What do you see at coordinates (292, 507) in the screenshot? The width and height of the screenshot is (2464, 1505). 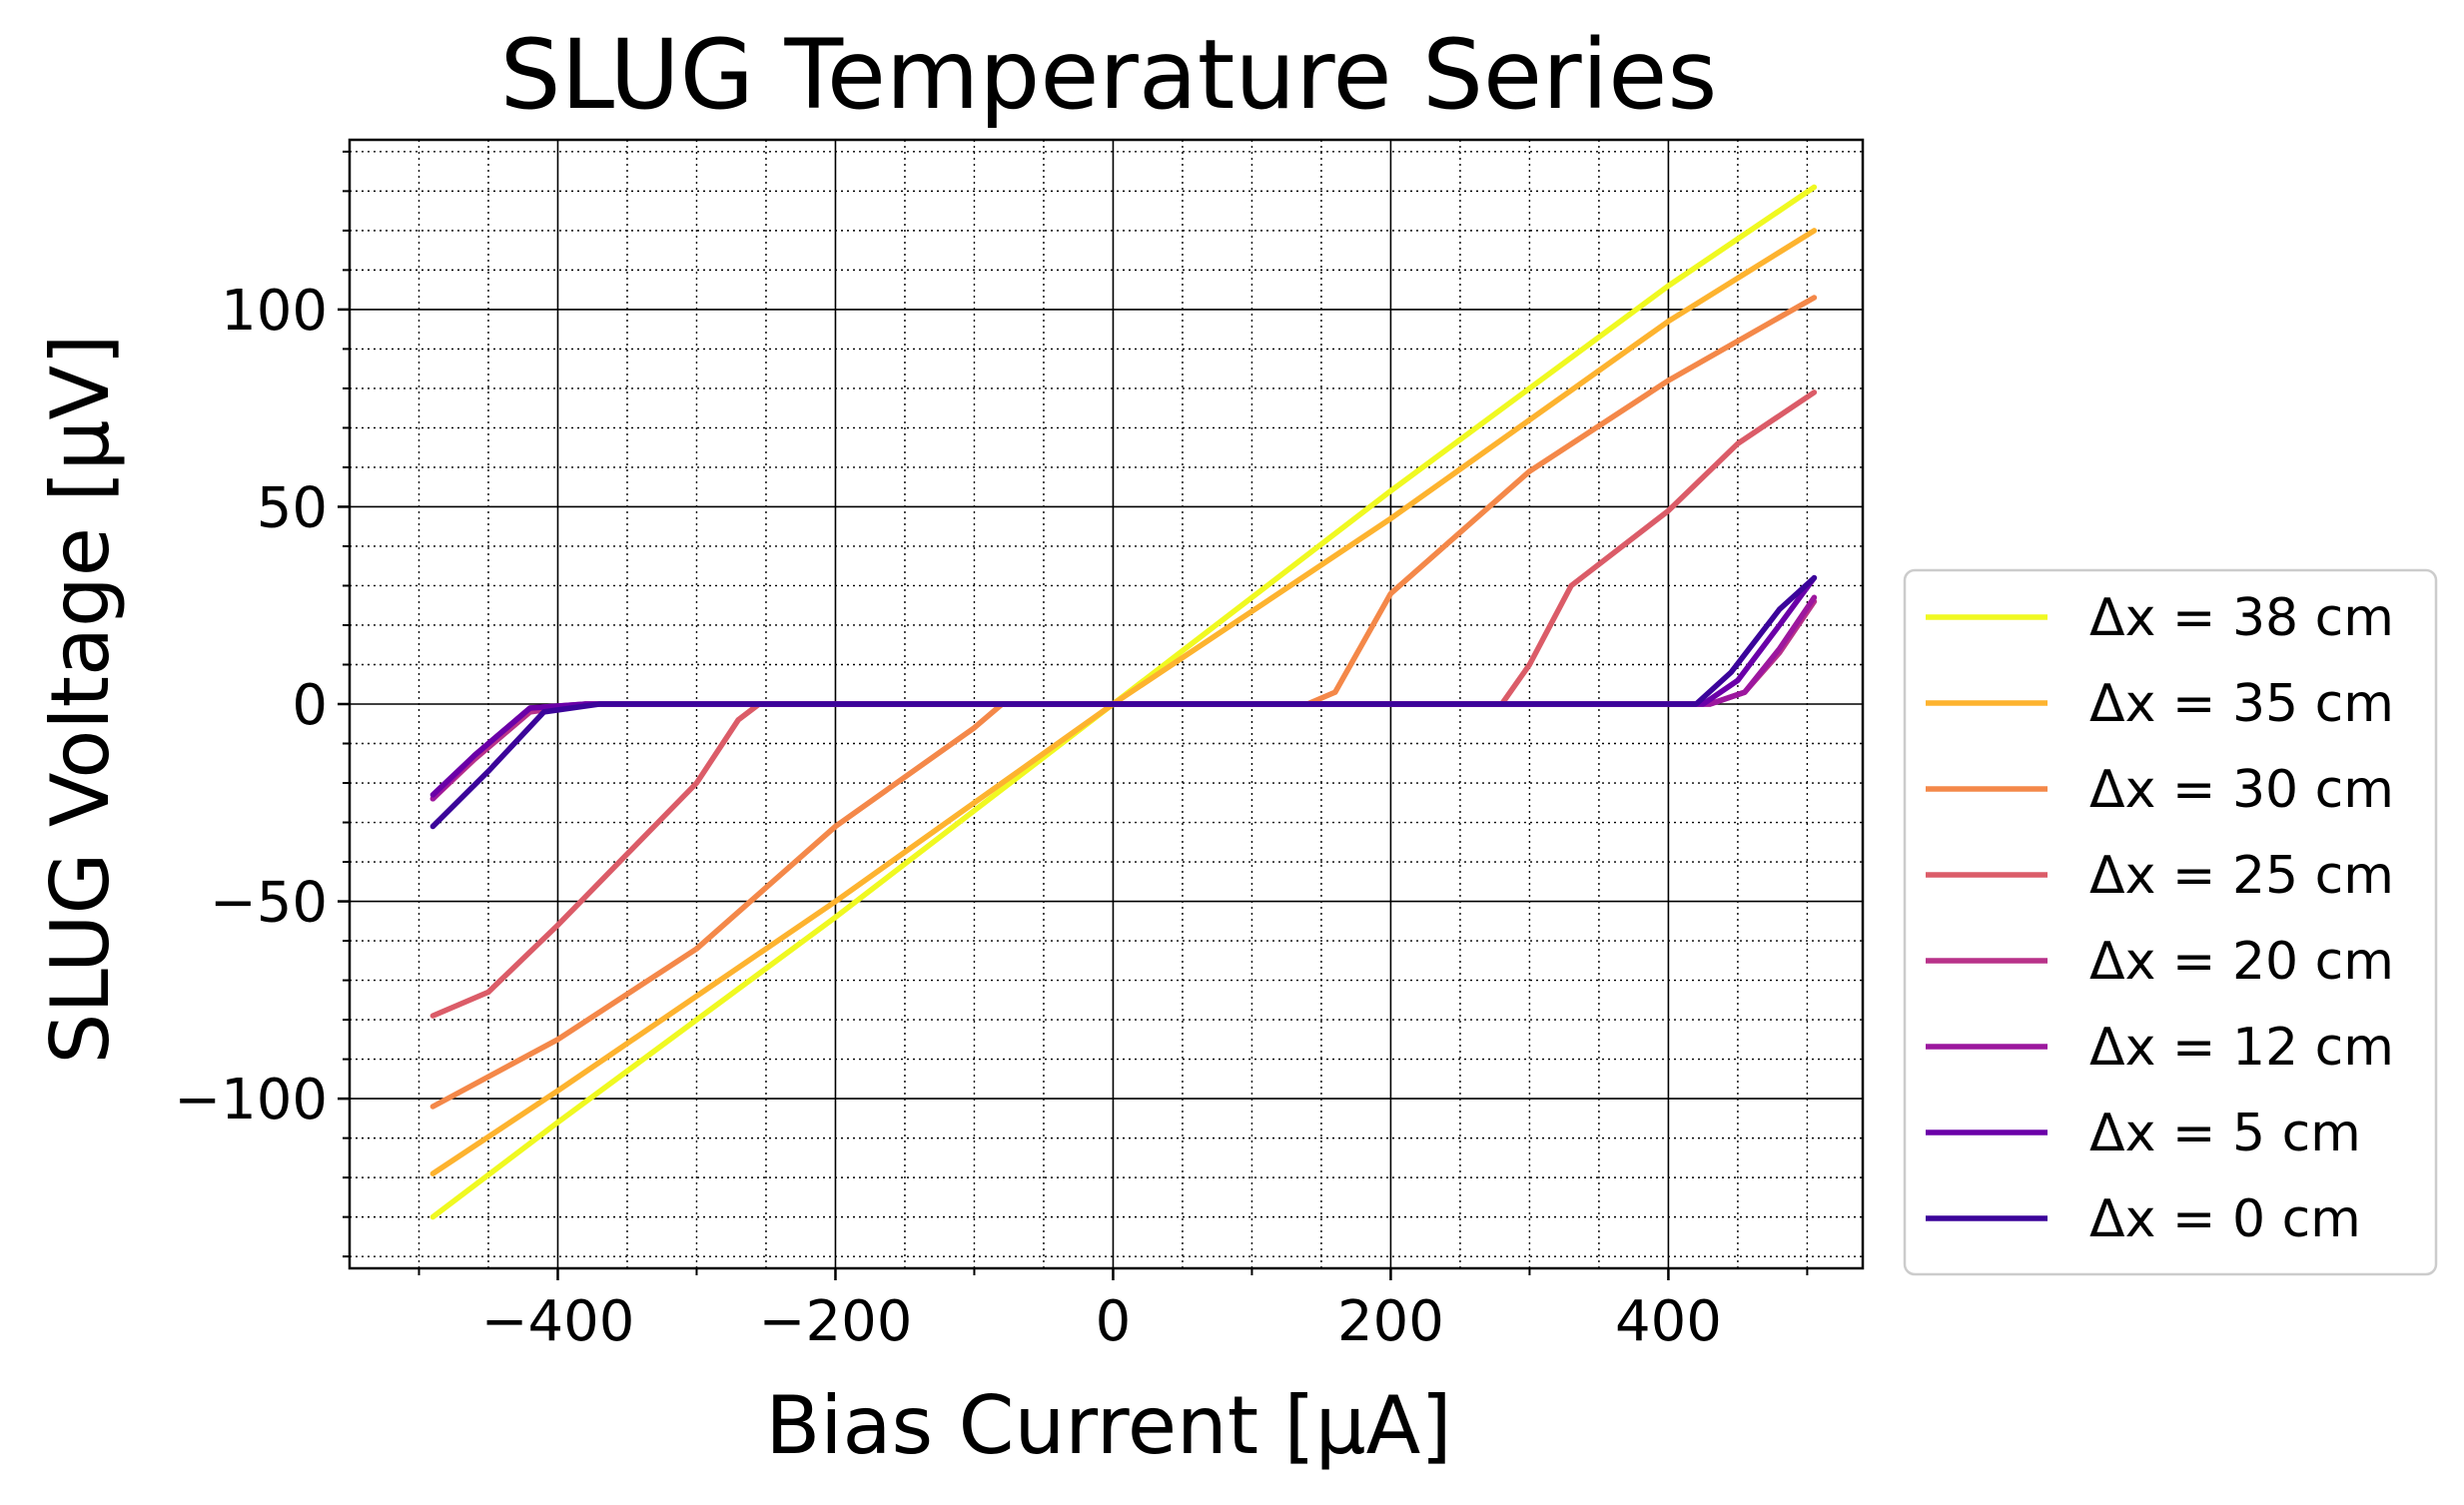 I see `y-tick-label: 50` at bounding box center [292, 507].